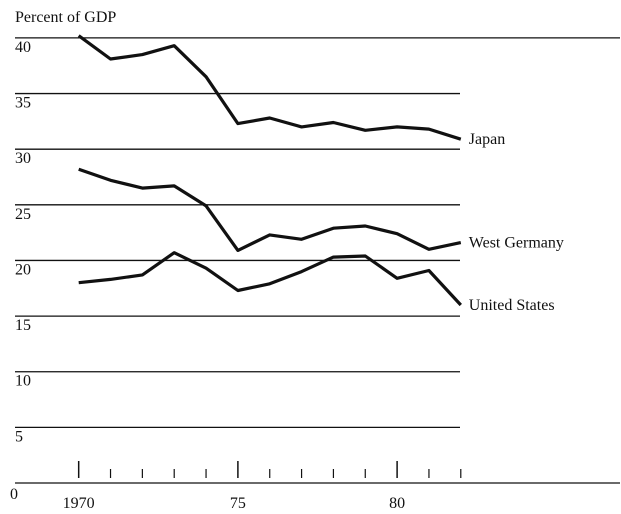 This screenshot has width=621, height=514. I want to click on y-tick-label: 5, so click(19, 436).